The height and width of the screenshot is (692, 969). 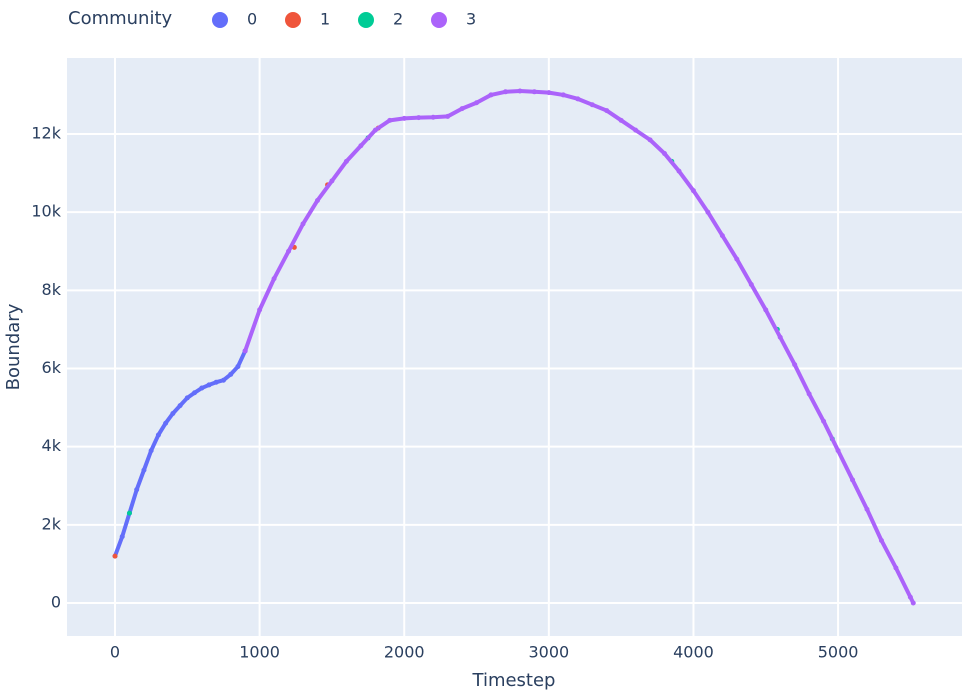 I want to click on y-tick-label: 0, so click(x=56, y=602).